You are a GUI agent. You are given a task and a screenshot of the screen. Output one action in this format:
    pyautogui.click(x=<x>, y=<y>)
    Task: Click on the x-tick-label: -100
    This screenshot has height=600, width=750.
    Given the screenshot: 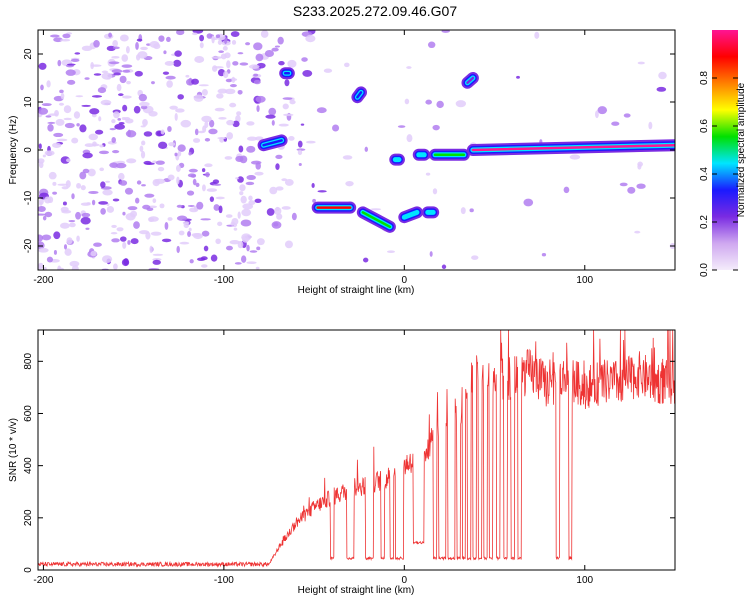 What is the action you would take?
    pyautogui.click(x=224, y=280)
    